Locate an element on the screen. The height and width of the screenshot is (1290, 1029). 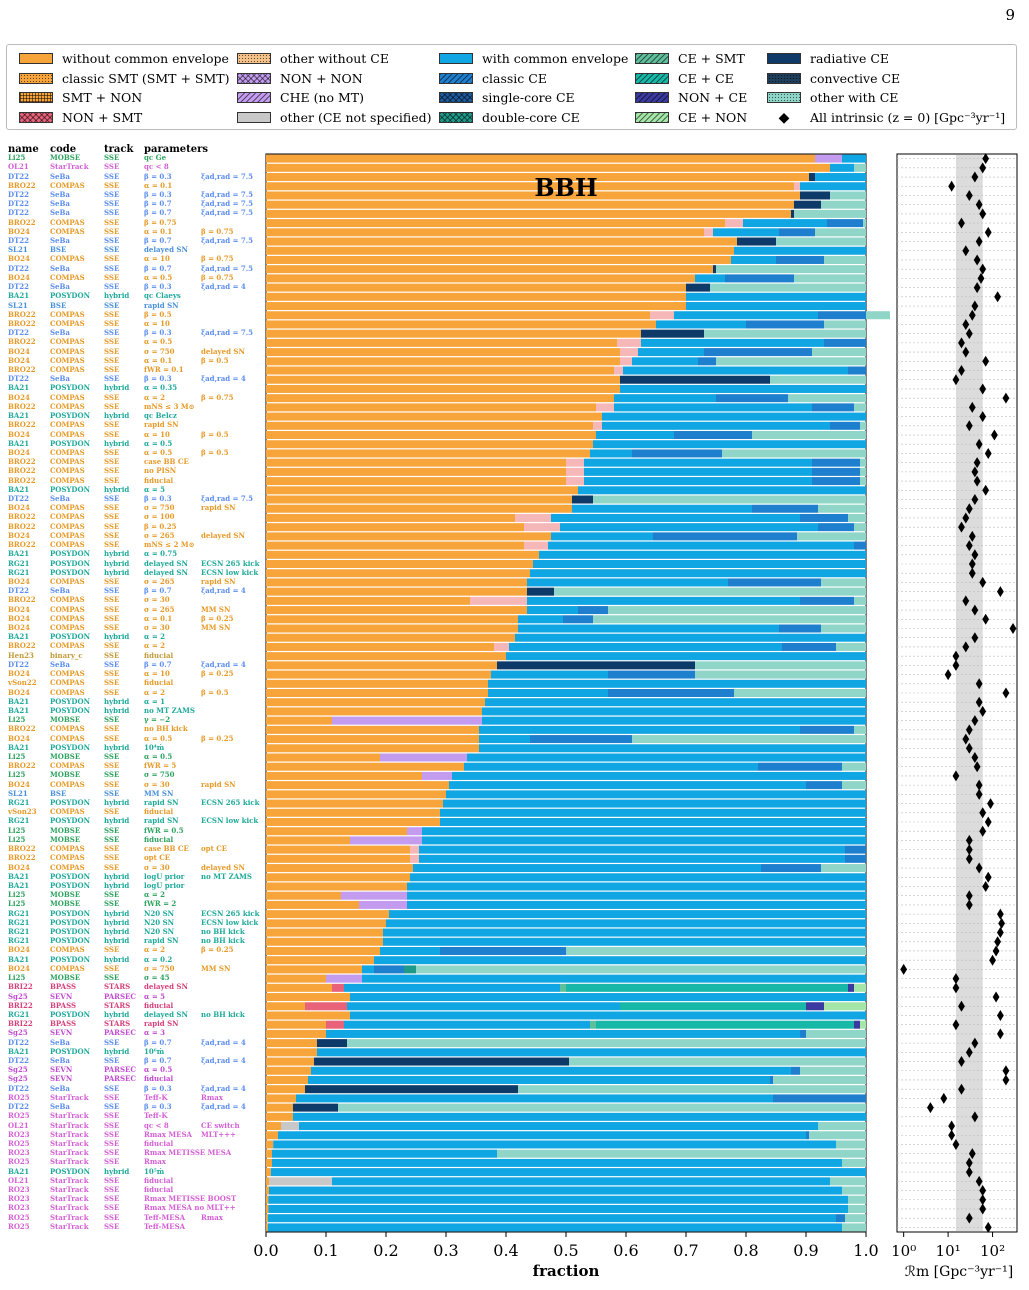
row-code: SEVN is located at coordinates (61, 1079).